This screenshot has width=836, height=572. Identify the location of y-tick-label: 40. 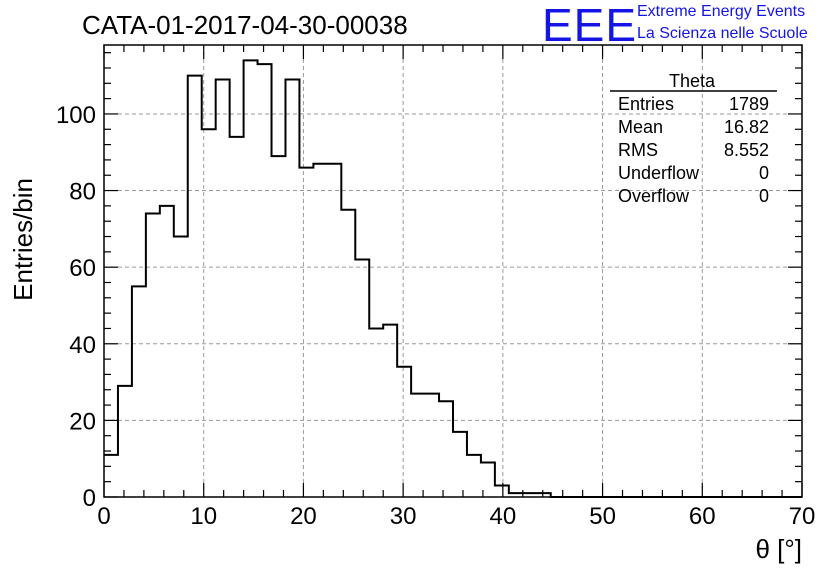
(82, 345).